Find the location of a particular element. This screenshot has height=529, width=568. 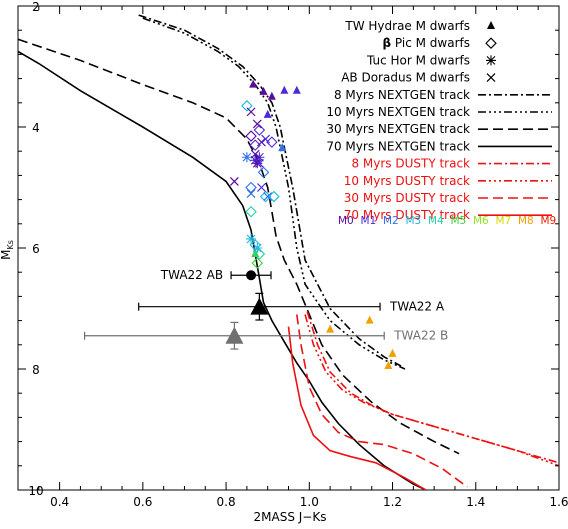

twa22-label: TWA22 A is located at coordinates (417, 307).